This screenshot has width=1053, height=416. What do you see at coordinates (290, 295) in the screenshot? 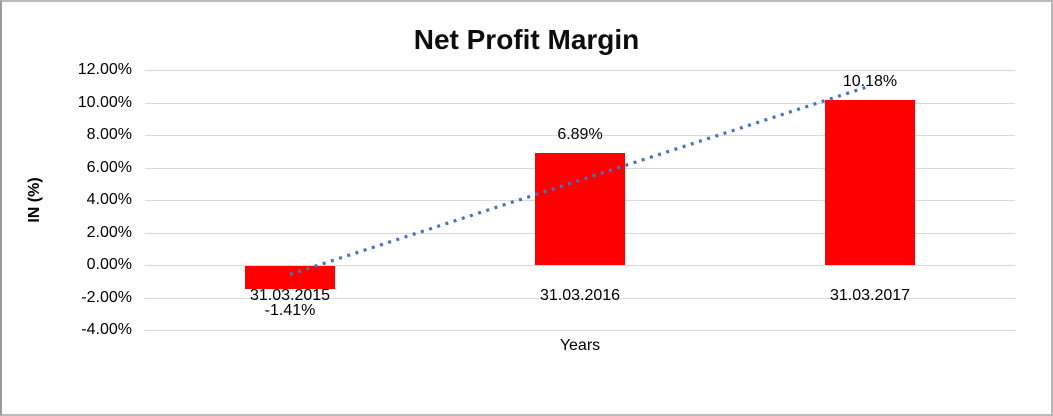
I see `category-label: 31.03.2015` at bounding box center [290, 295].